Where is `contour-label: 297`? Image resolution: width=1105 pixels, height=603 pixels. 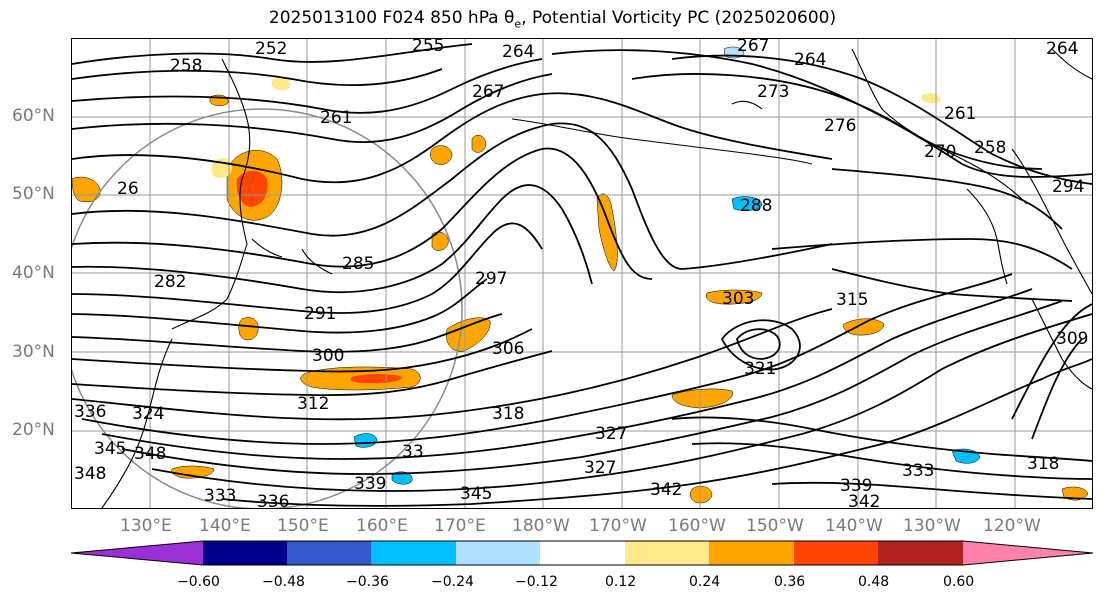
contour-label: 297 is located at coordinates (491, 279).